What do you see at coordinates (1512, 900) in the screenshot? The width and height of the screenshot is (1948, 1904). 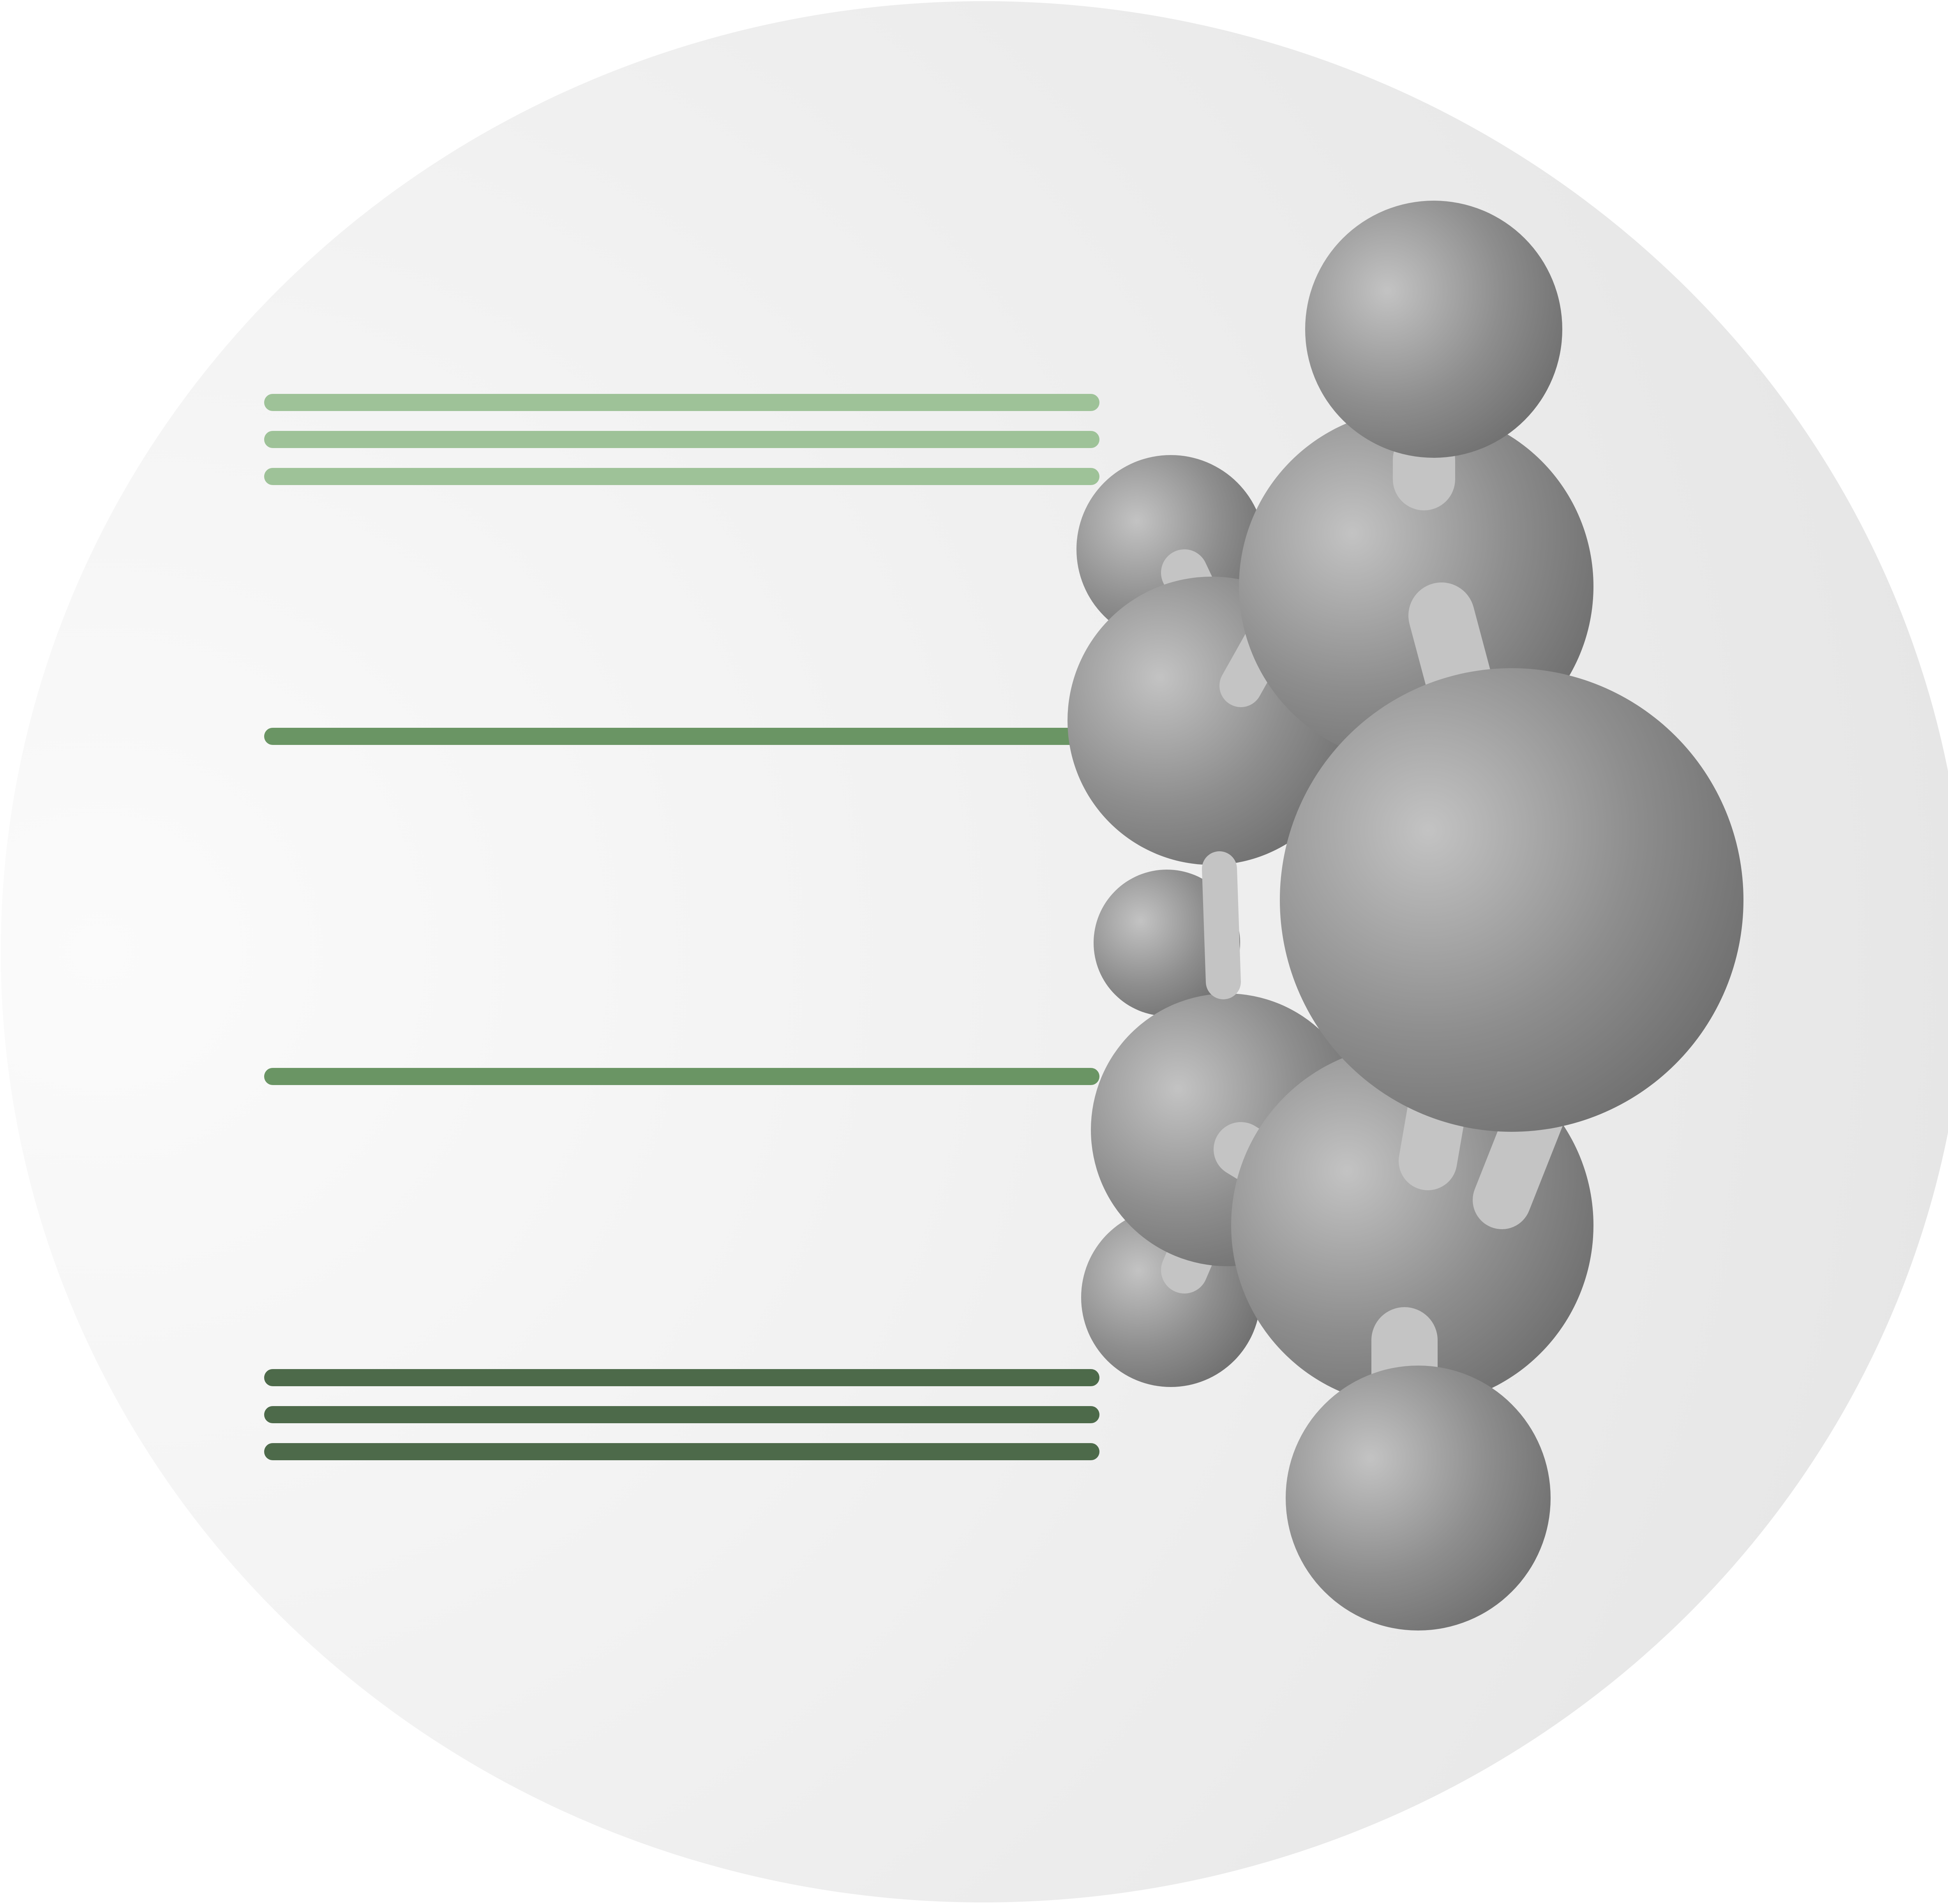 I see `atom-center` at bounding box center [1512, 900].